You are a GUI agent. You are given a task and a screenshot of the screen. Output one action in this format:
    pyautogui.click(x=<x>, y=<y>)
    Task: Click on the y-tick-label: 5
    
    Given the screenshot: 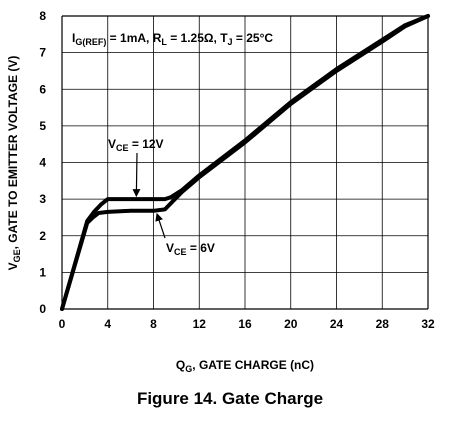 What is the action you would take?
    pyautogui.click(x=42, y=126)
    